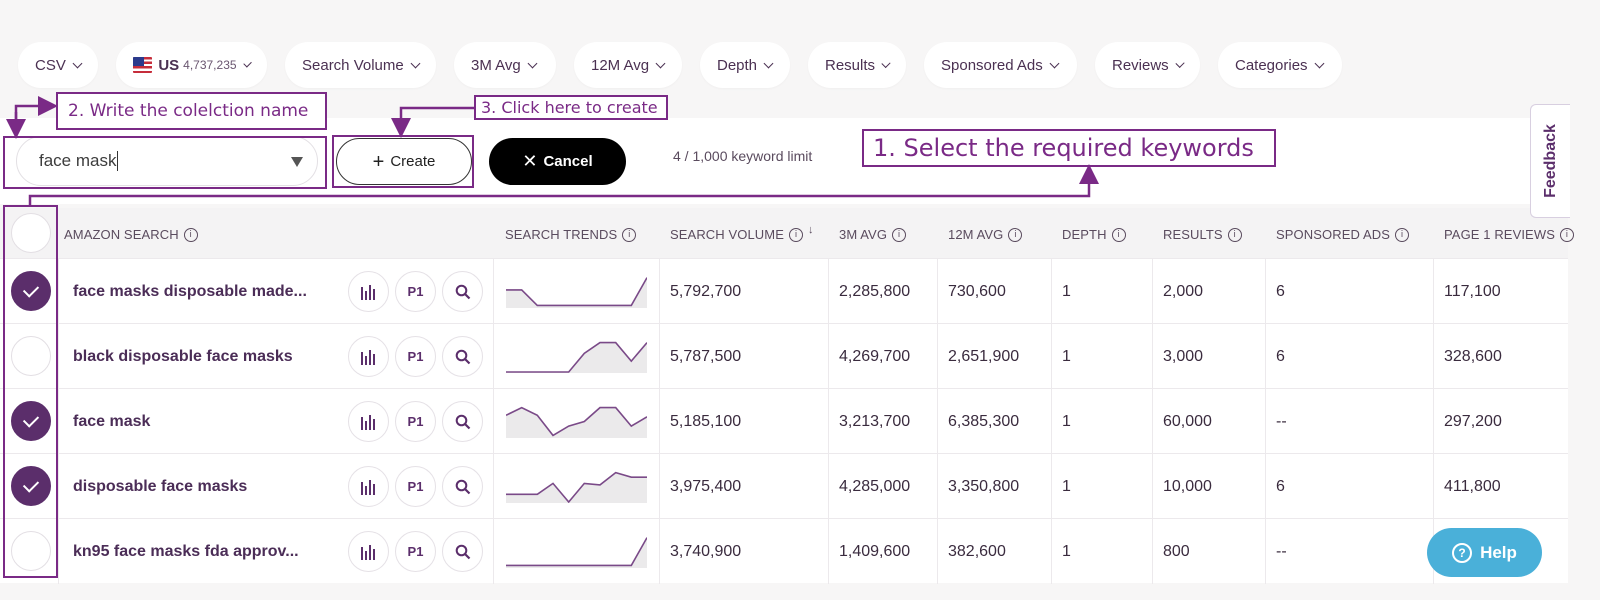  What do you see at coordinates (873, 234) in the screenshot?
I see `col-3m-avg: 3M AVG i` at bounding box center [873, 234].